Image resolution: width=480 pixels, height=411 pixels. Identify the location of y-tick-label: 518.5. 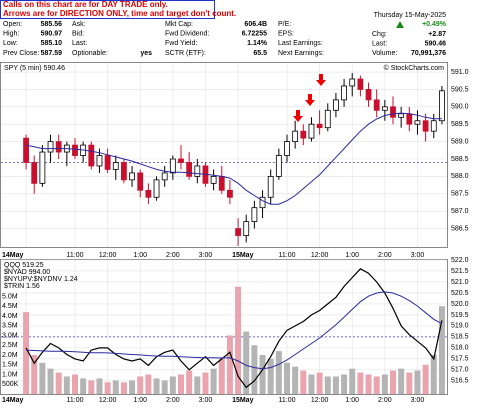
(460, 337).